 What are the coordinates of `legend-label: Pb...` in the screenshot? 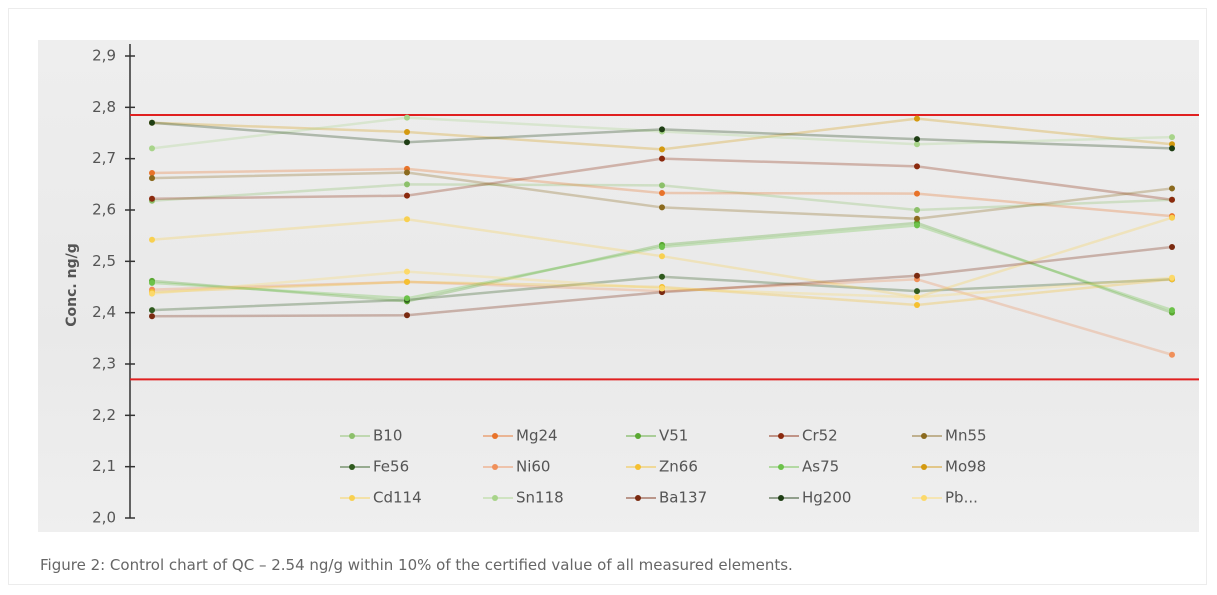 It's located at (961, 498).